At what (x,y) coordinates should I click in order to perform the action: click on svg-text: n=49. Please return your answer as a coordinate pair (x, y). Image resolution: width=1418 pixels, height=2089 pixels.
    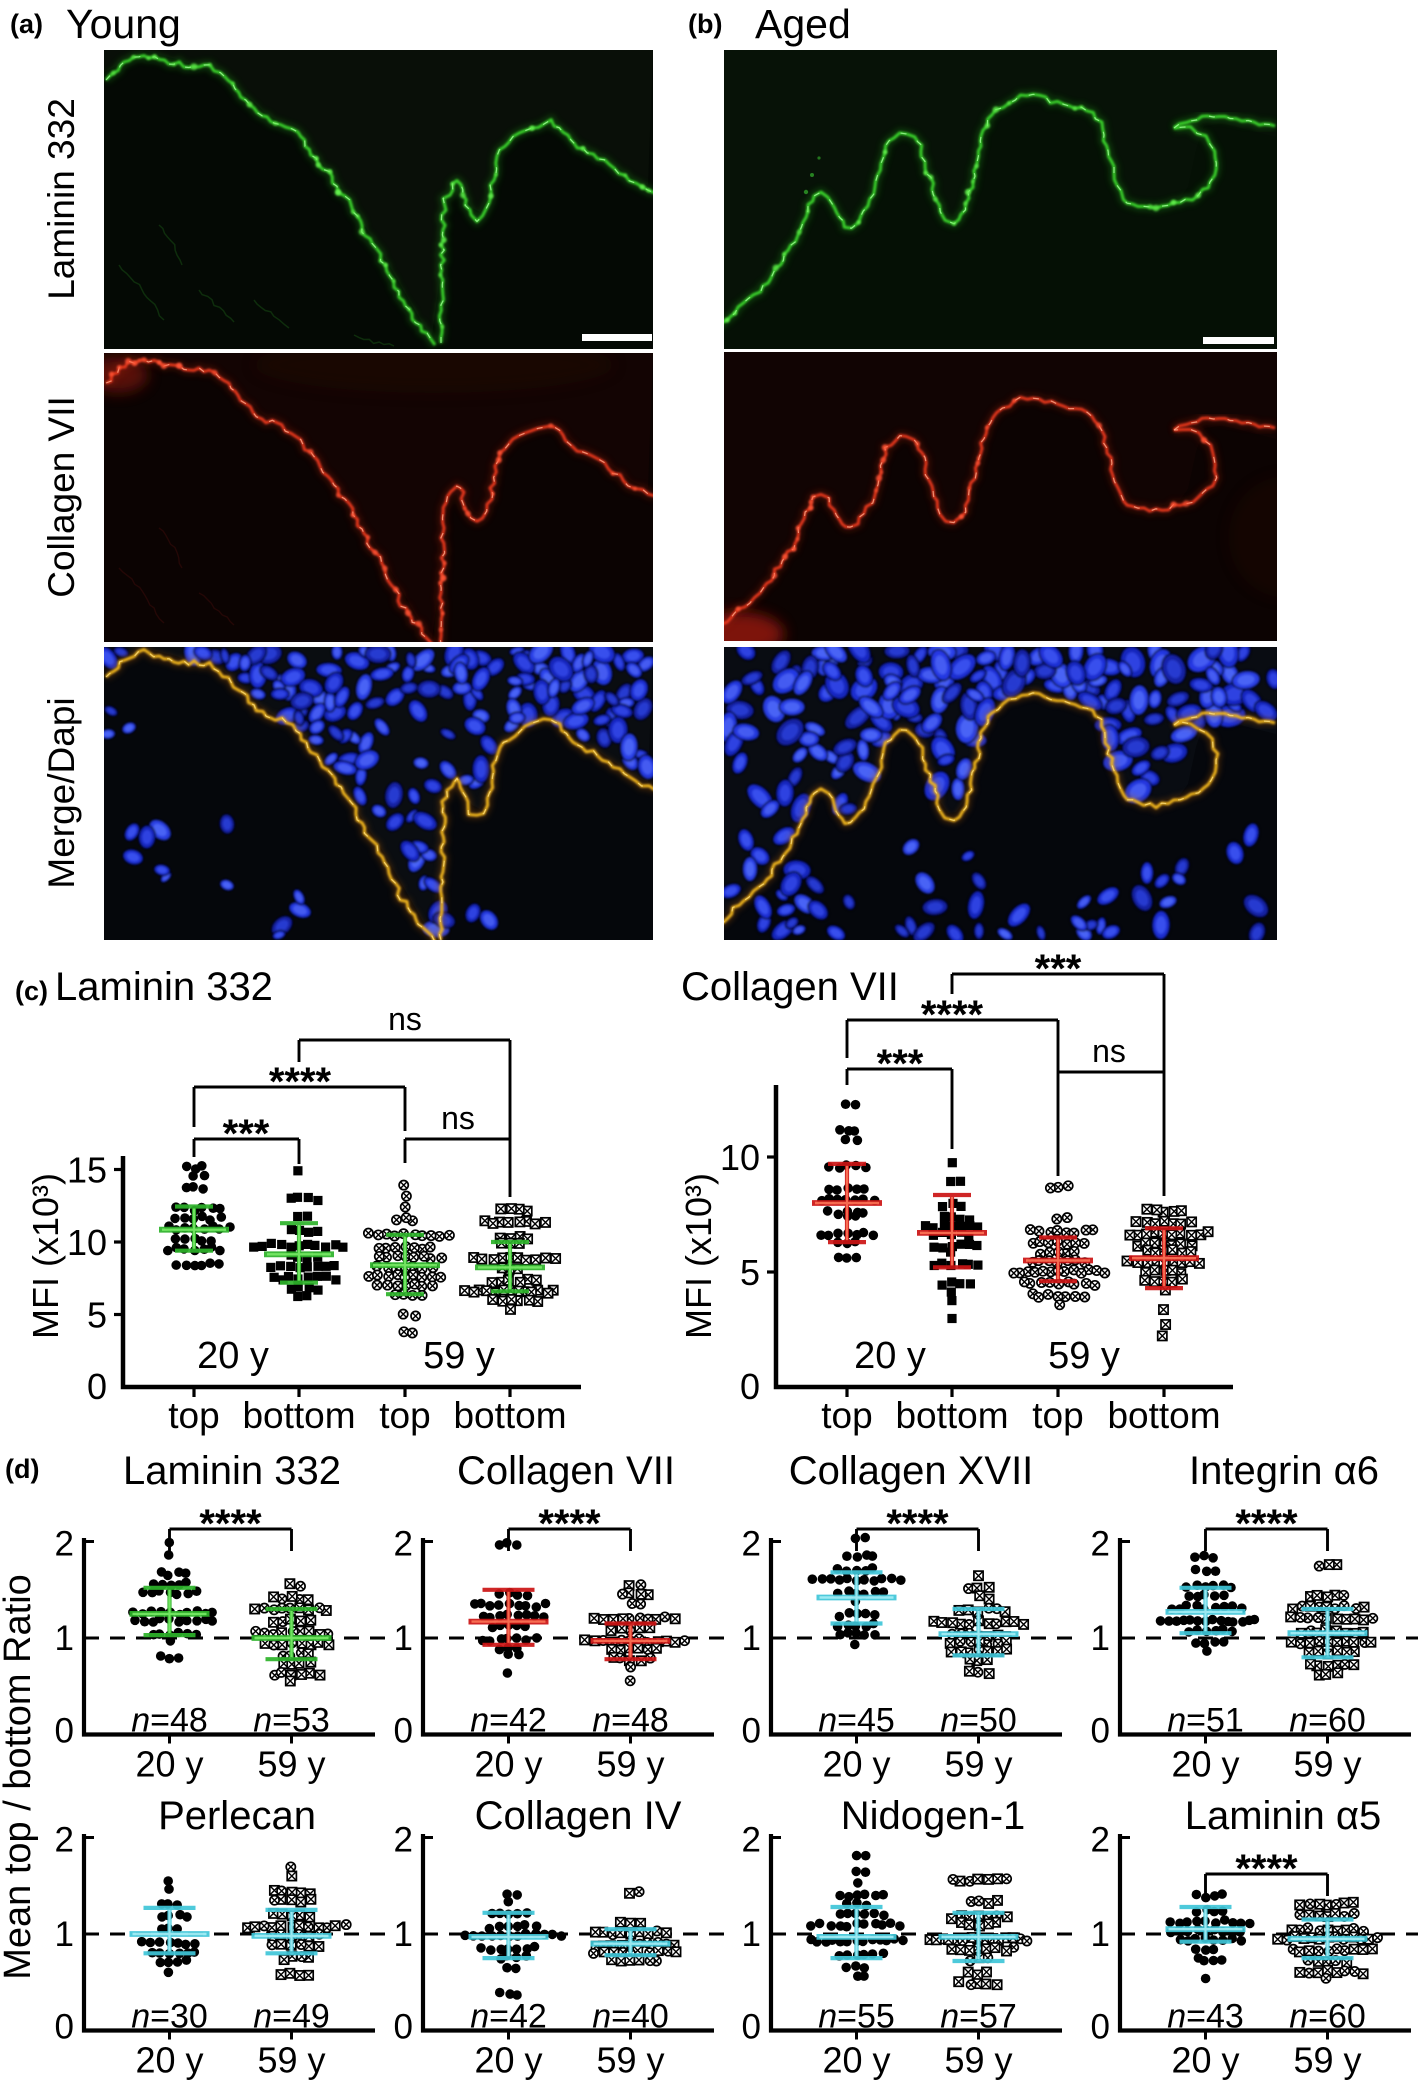
    Looking at the image, I should click on (291, 2017).